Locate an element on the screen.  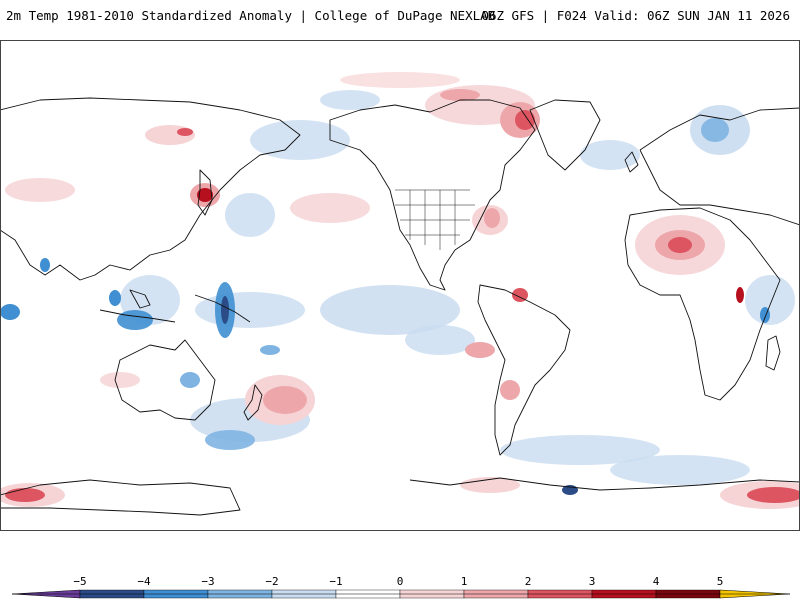
colorbar-tick-label: 5 is located at coordinates (720, 581).